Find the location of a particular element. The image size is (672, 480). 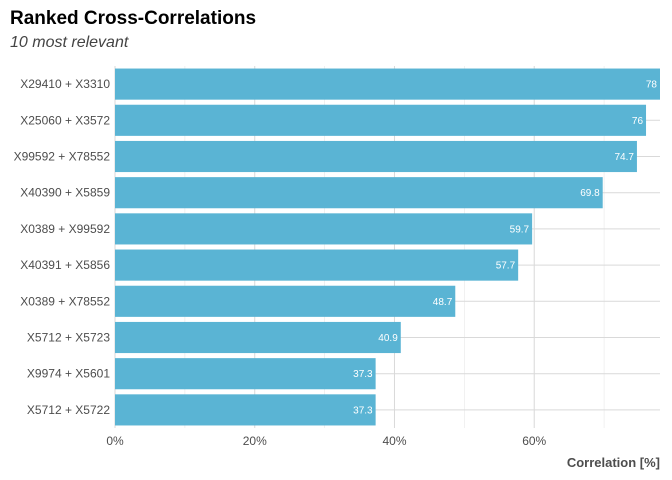

y-tick-label: X25060 + X3572 is located at coordinates (65, 120).